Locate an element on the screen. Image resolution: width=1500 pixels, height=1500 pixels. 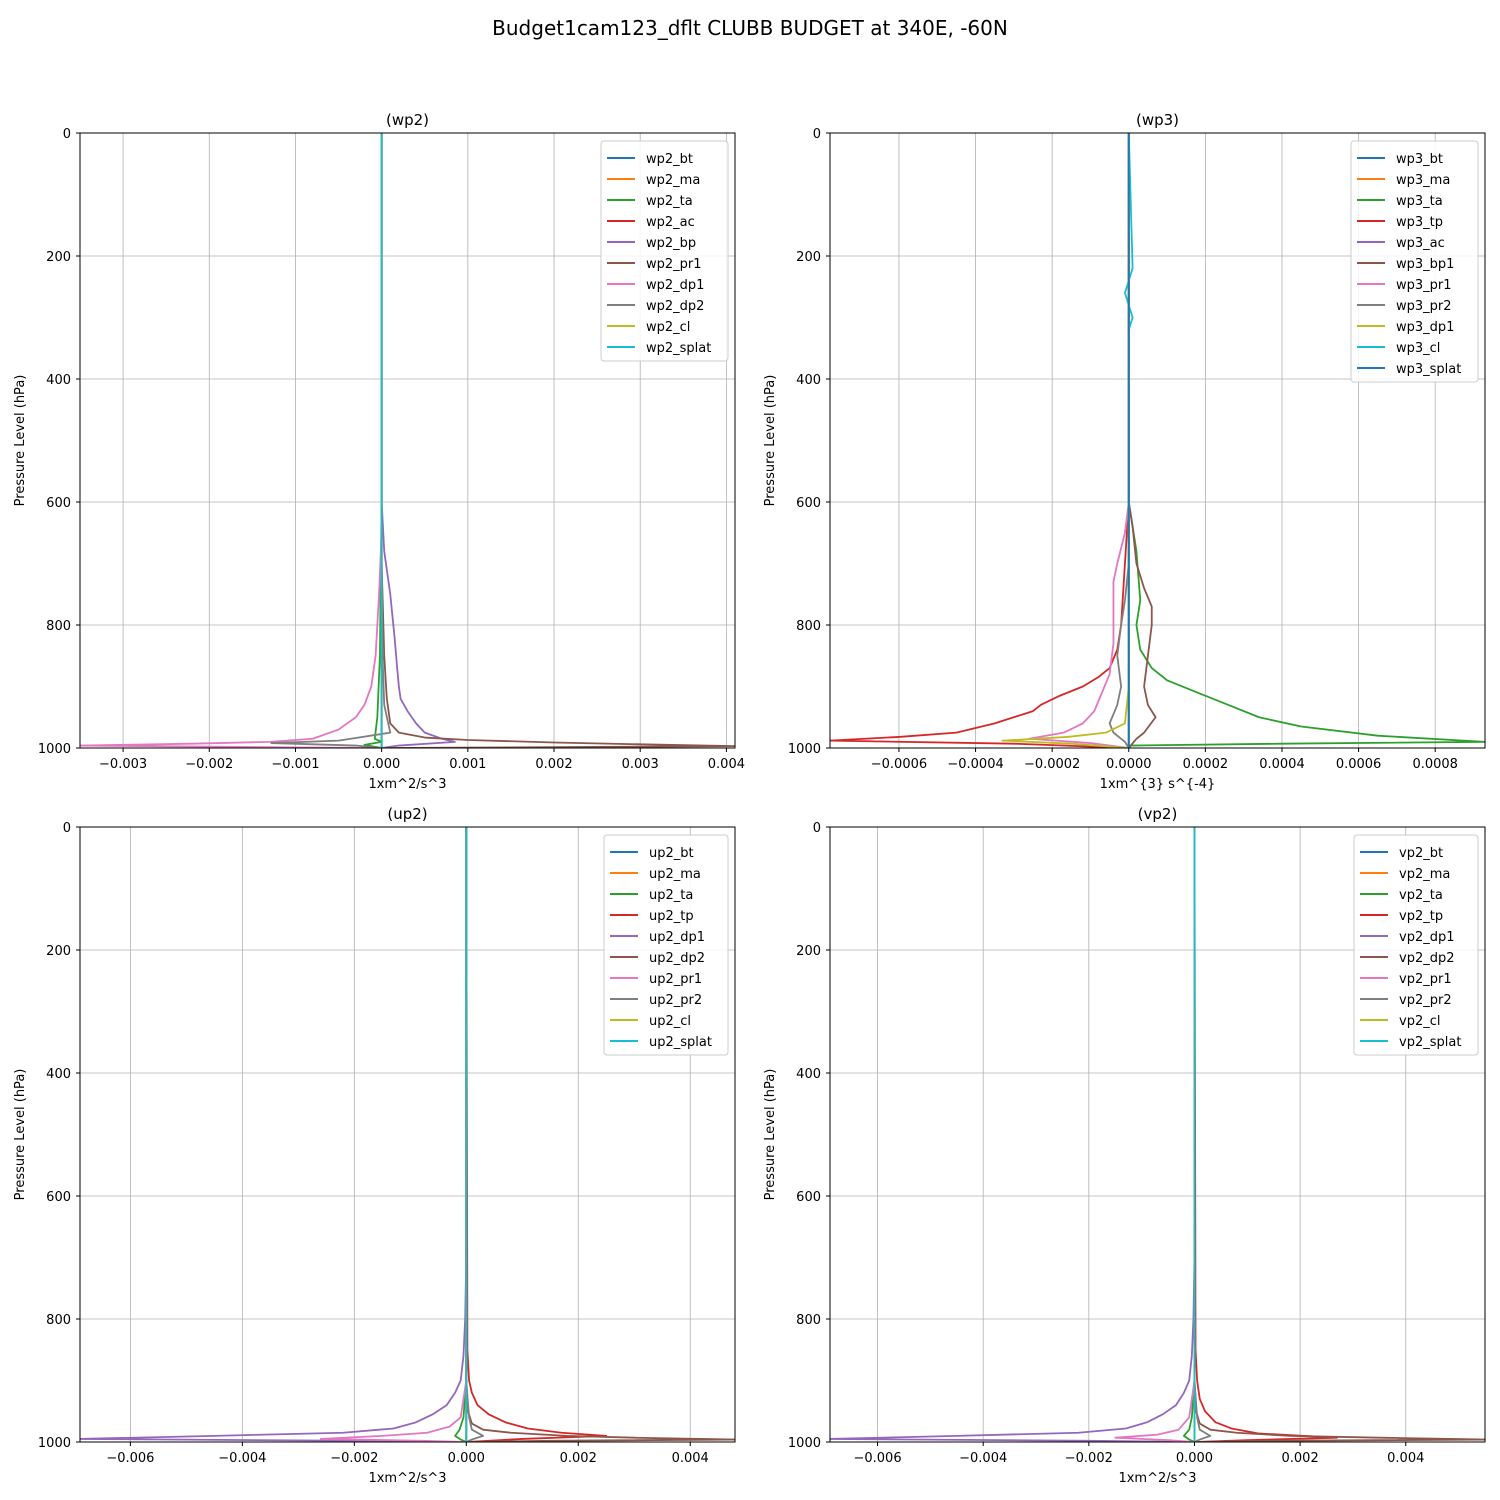
x-tick-label: 0.004 is located at coordinates (726, 764).